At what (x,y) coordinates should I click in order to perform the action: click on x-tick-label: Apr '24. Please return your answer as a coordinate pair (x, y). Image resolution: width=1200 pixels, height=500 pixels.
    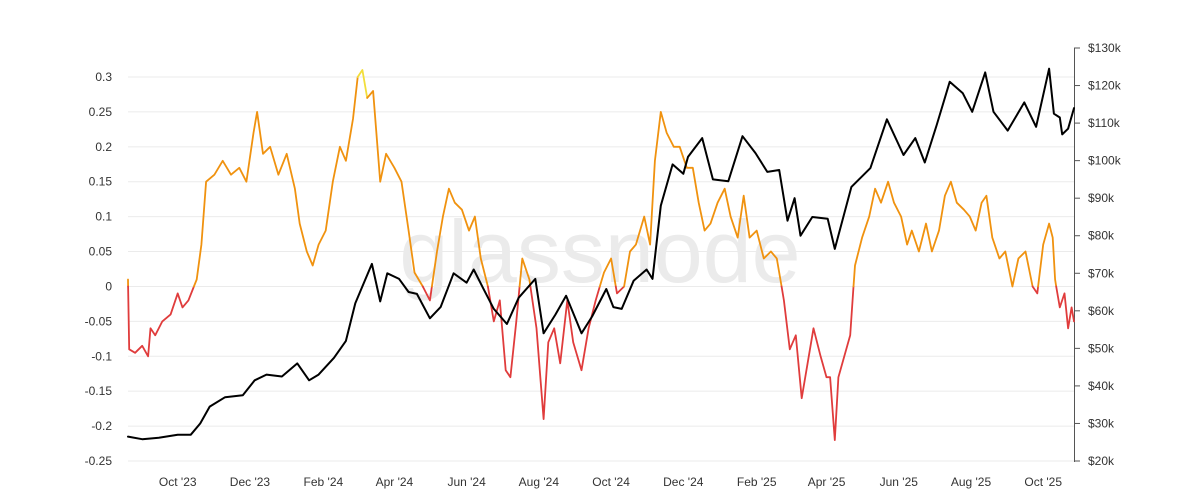
    Looking at the image, I should click on (395, 482).